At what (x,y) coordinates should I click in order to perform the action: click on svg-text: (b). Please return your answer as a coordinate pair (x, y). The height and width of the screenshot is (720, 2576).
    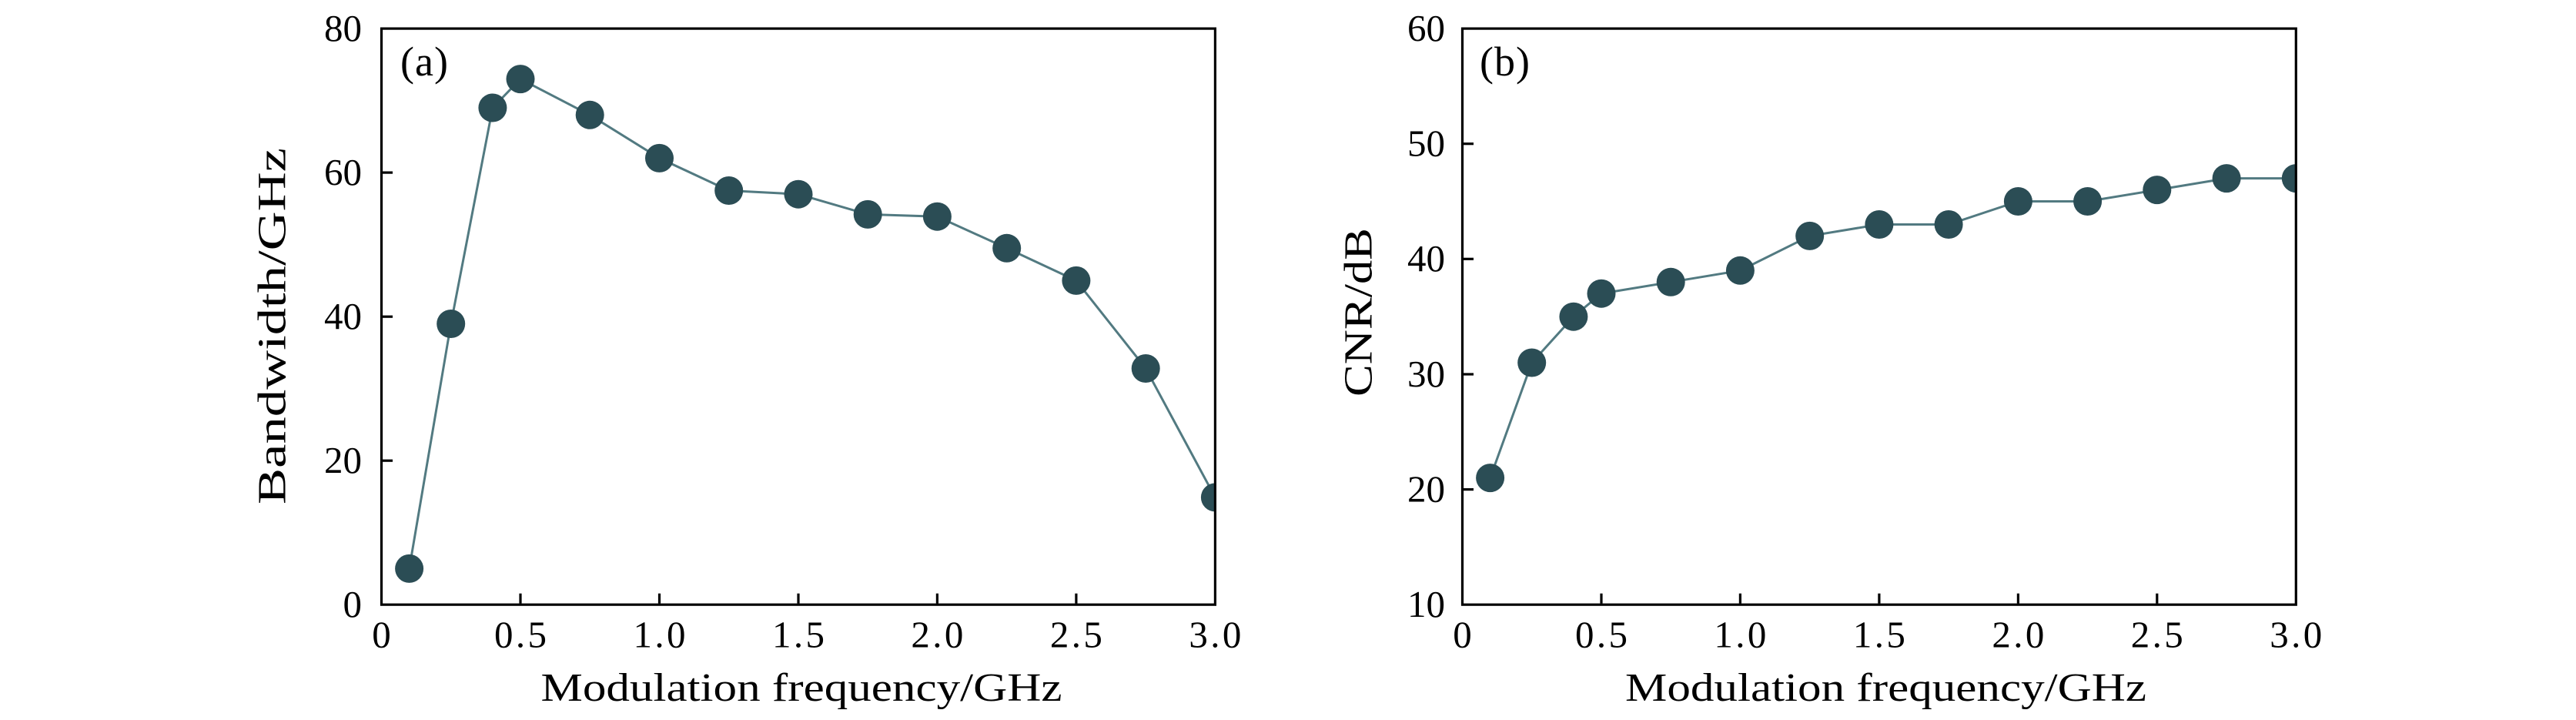
    Looking at the image, I should click on (1505, 62).